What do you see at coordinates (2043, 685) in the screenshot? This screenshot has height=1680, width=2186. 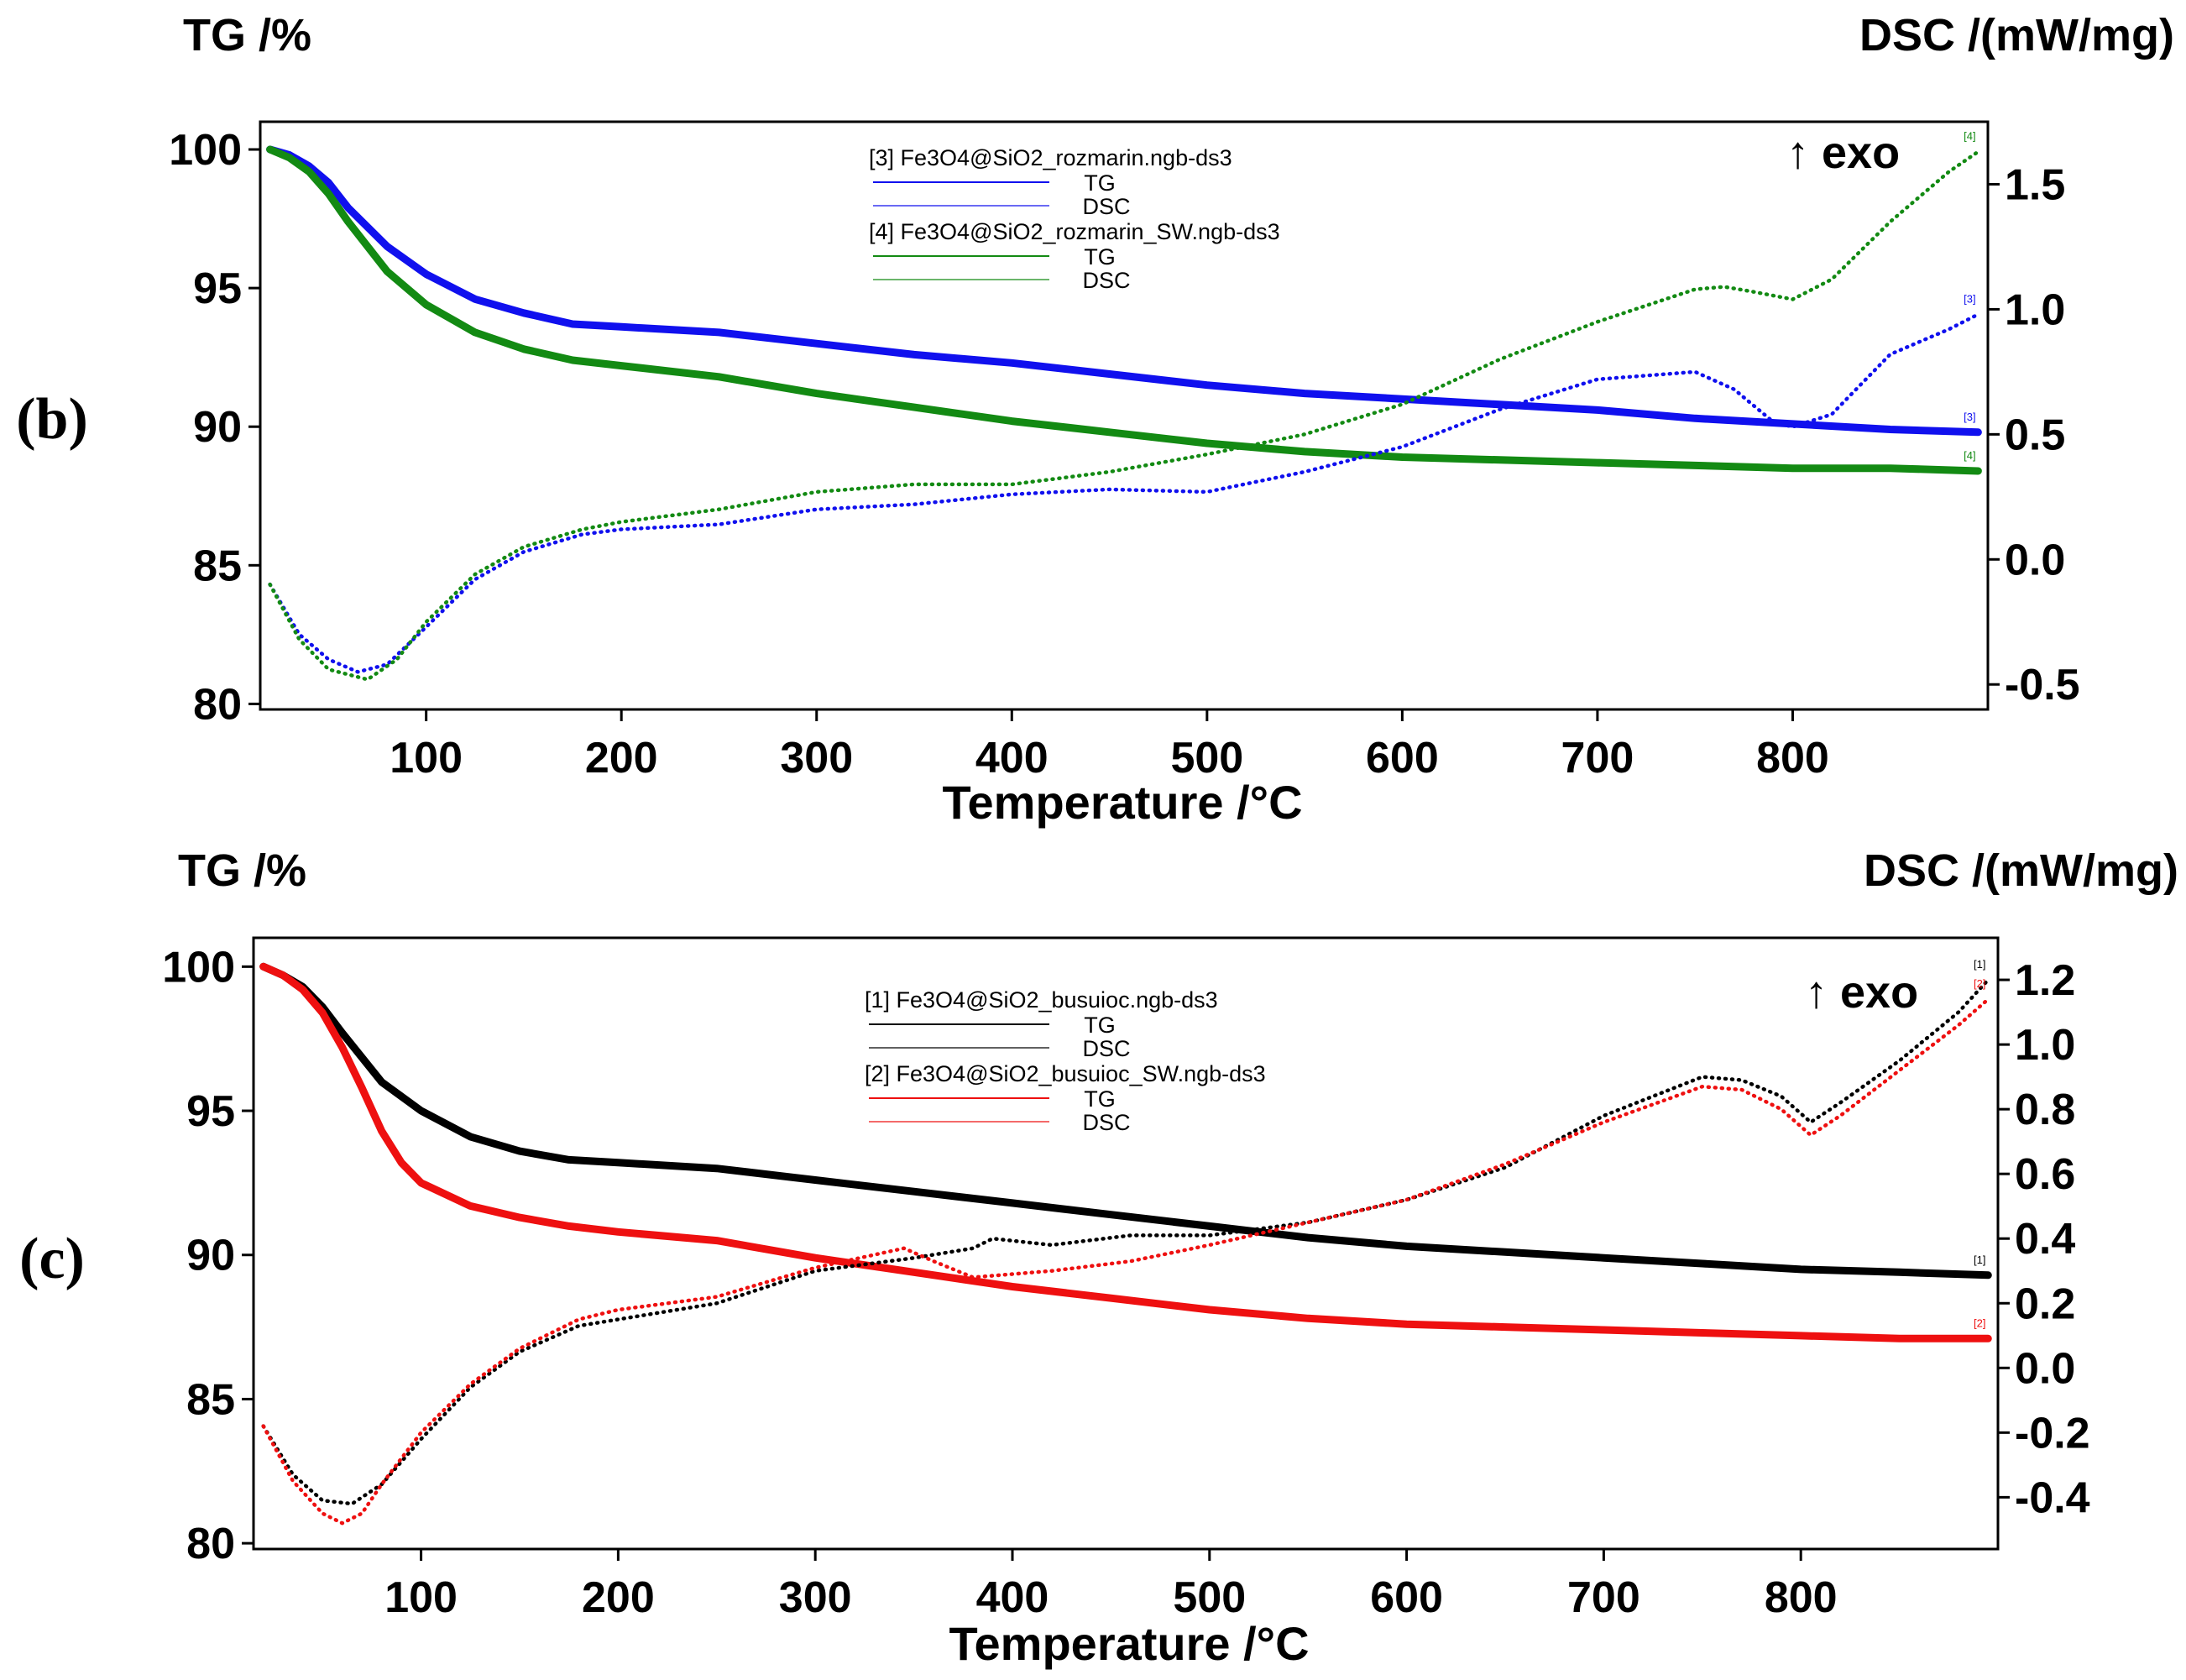 I see `right-tick-label: -0.5` at bounding box center [2043, 685].